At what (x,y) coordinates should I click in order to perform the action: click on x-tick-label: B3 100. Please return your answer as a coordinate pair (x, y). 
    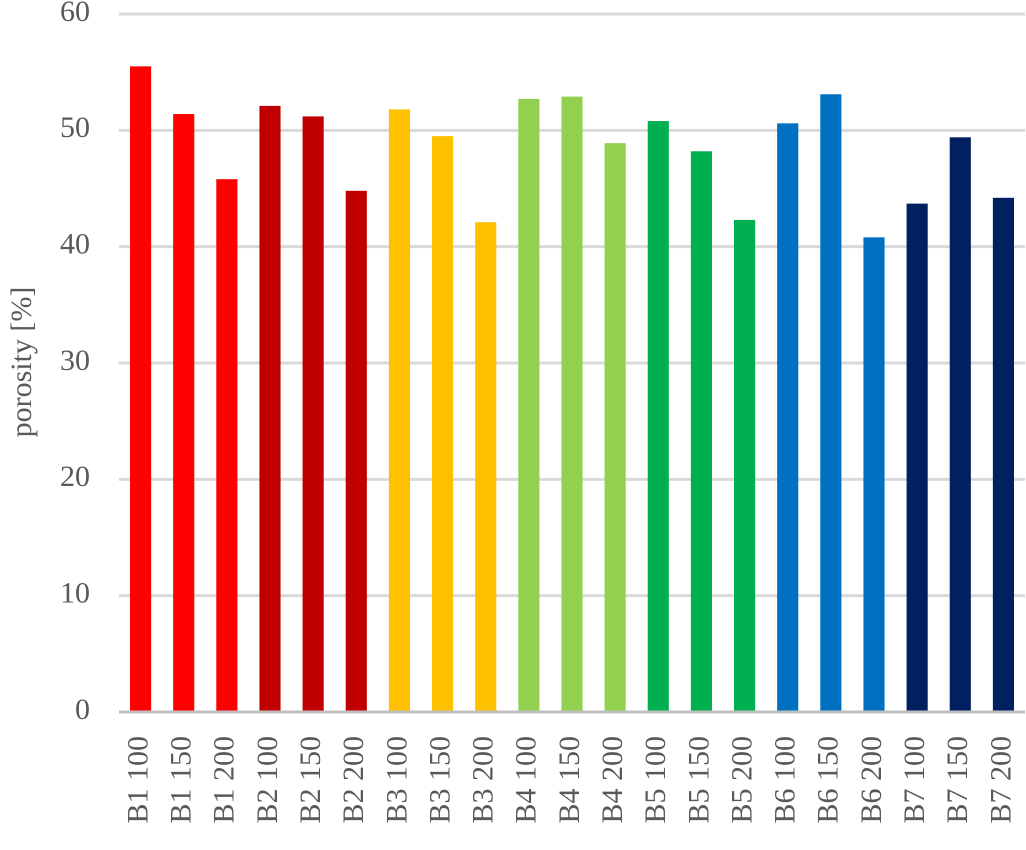
    Looking at the image, I should click on (396, 780).